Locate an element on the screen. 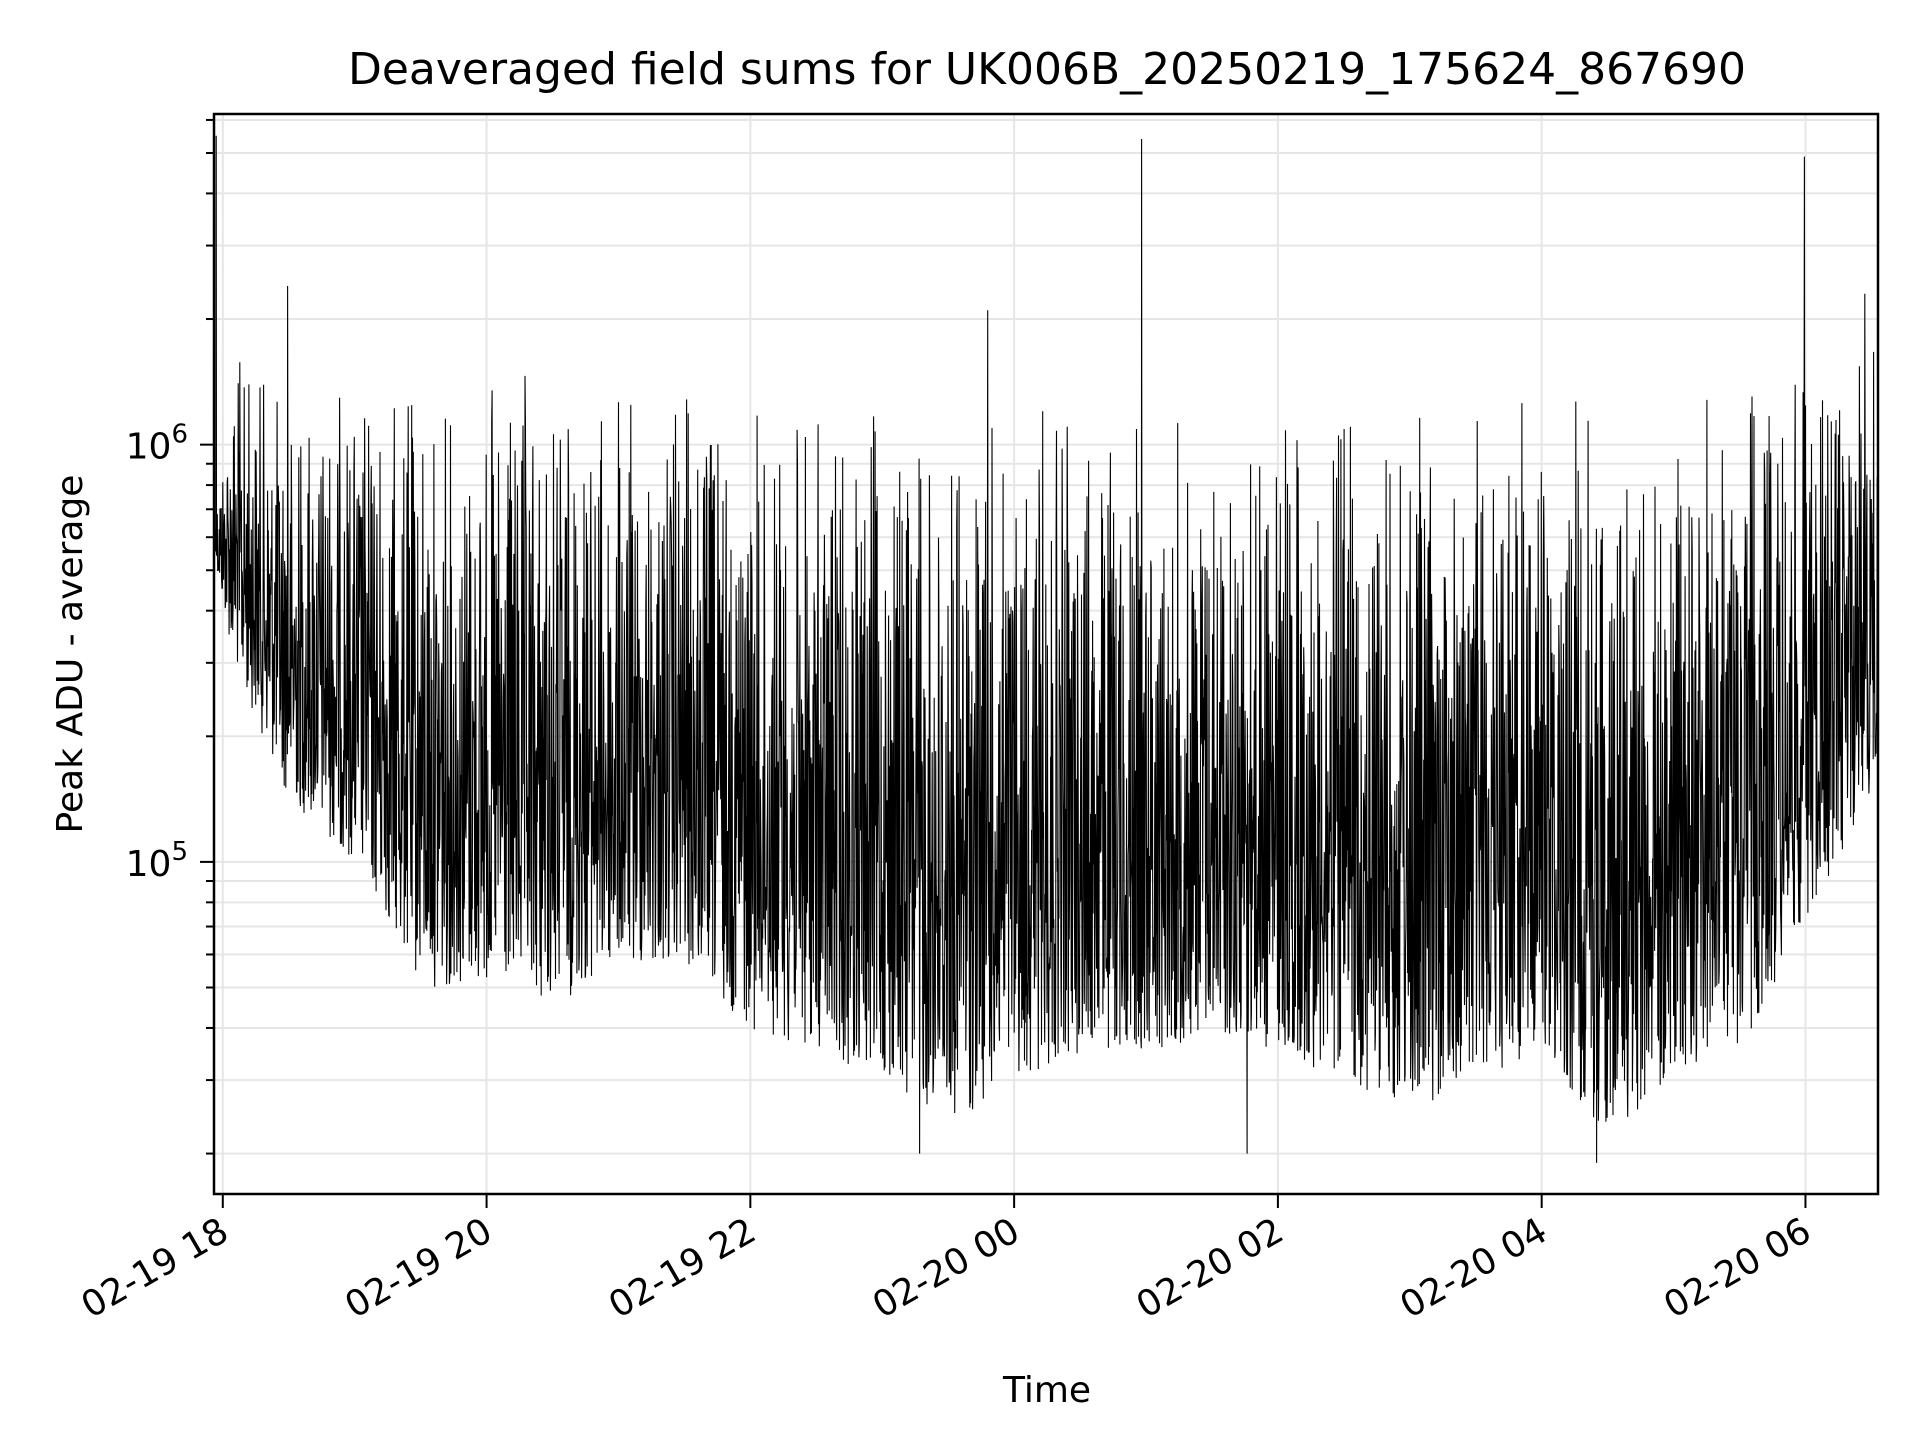 The width and height of the screenshot is (1920, 1440). x-axis-label: Time is located at coordinates (1046, 1390).